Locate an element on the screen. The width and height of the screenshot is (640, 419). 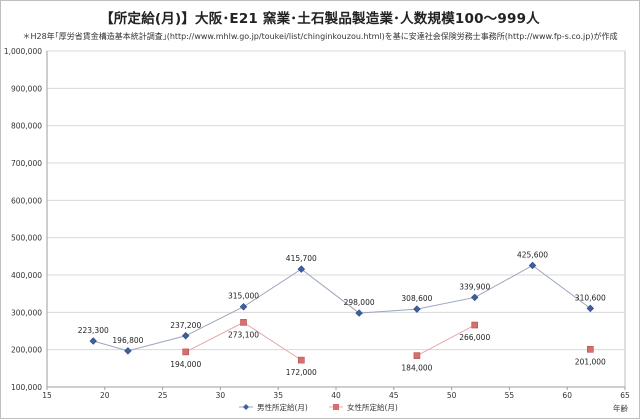
x-tick-label: 45 is located at coordinates (394, 395).